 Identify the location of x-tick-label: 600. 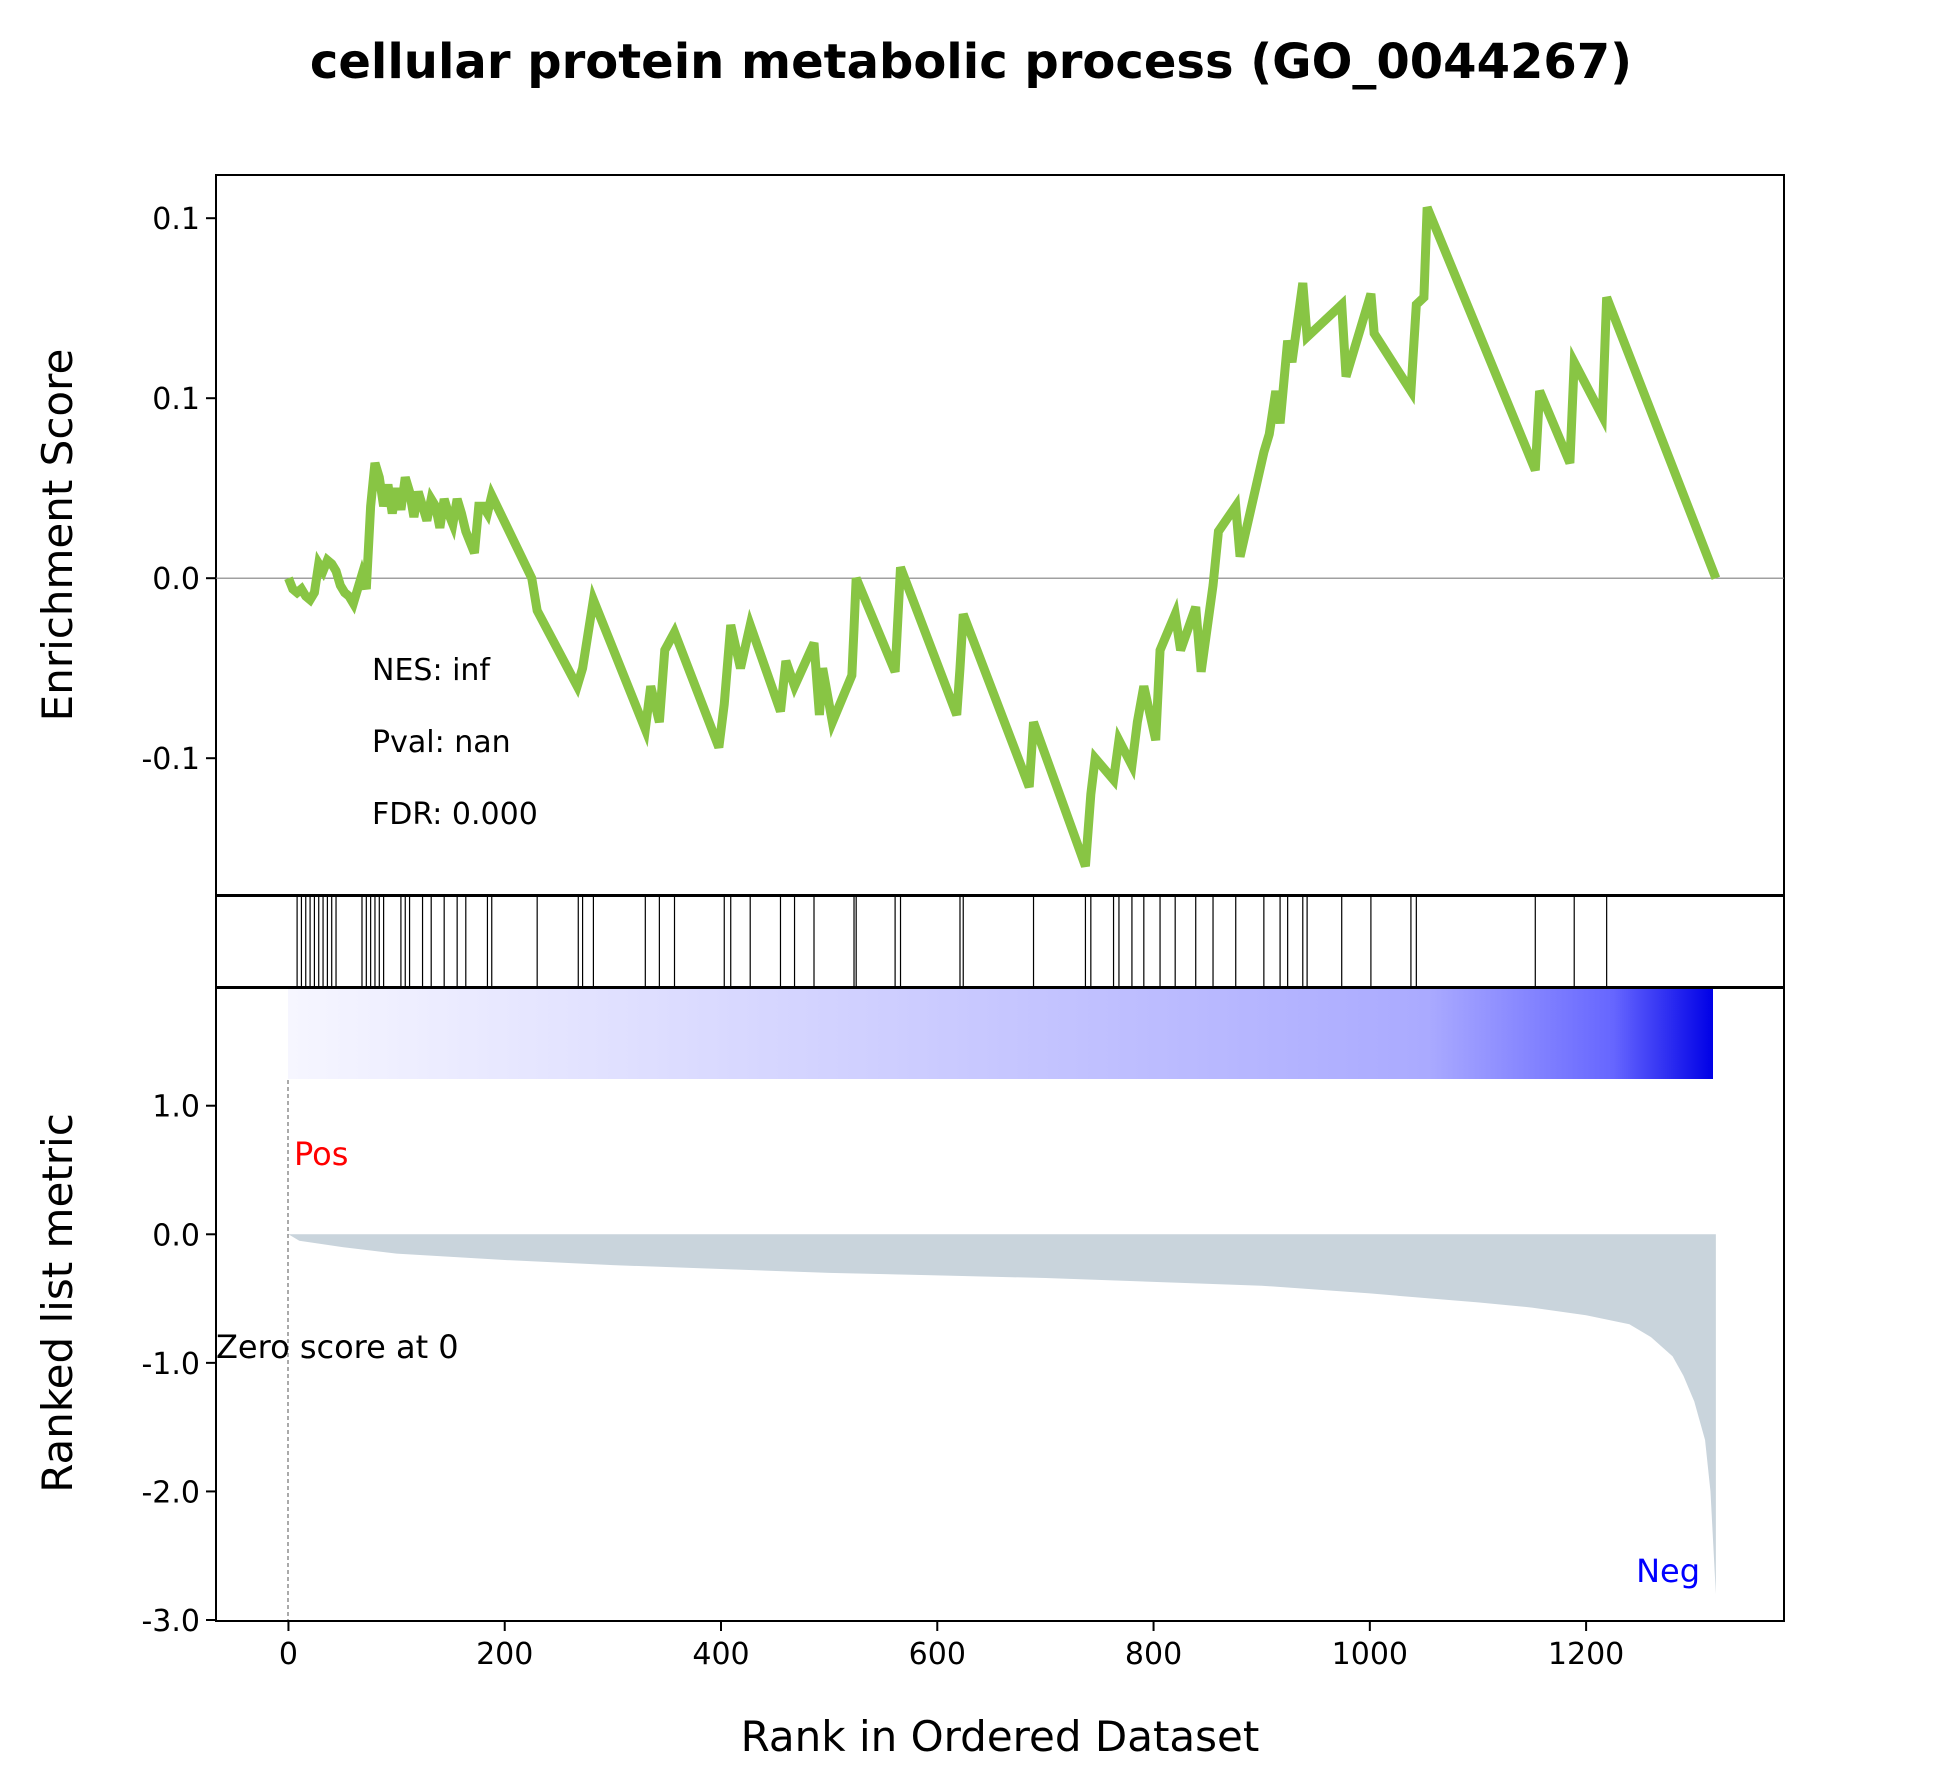
(937, 1654).